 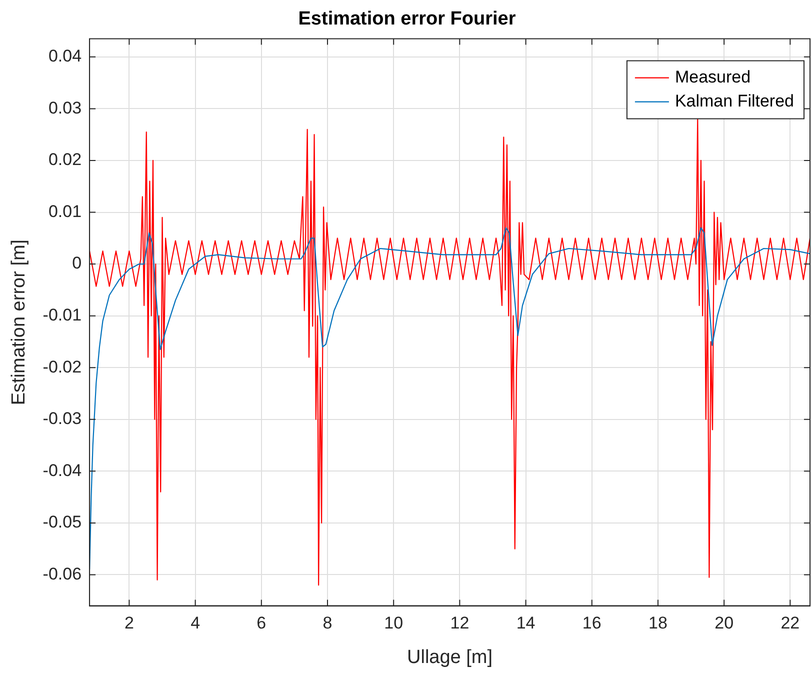 What do you see at coordinates (658, 623) in the screenshot?
I see `x-tick-label: 18` at bounding box center [658, 623].